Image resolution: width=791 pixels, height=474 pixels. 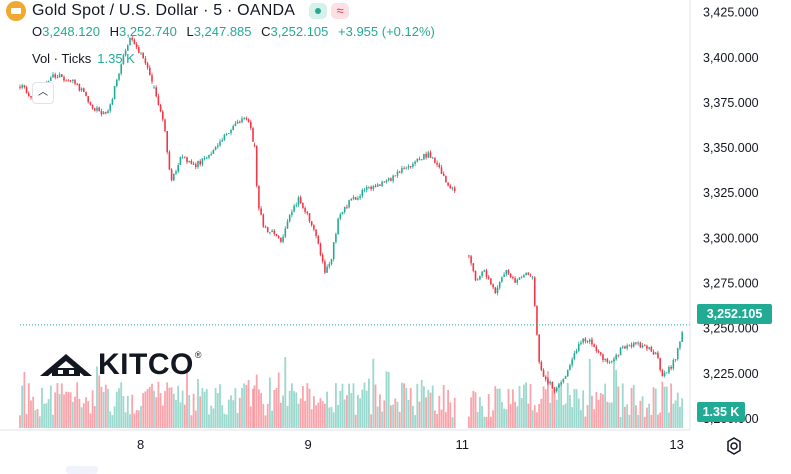 I want to click on collapse-legend-button: ︿, so click(x=43, y=93).